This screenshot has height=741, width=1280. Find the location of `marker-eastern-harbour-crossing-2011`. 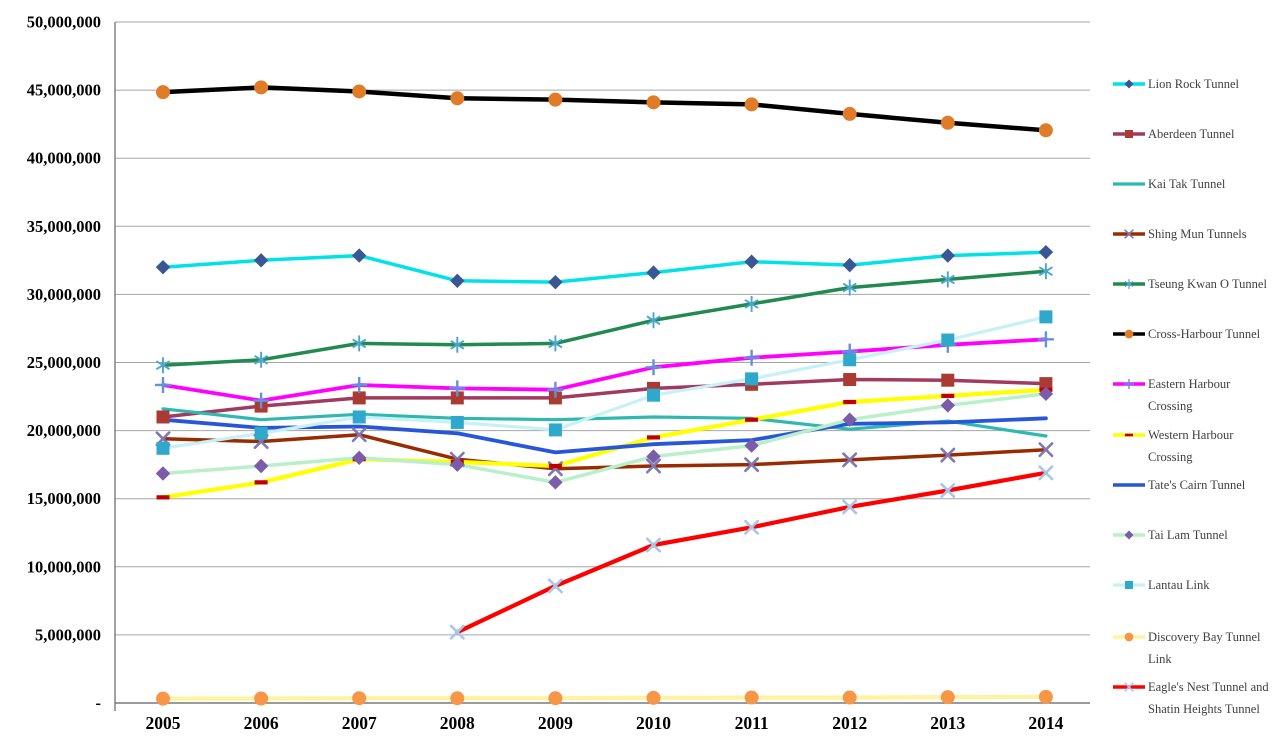

marker-eastern-harbour-crossing-2011 is located at coordinates (751, 357).